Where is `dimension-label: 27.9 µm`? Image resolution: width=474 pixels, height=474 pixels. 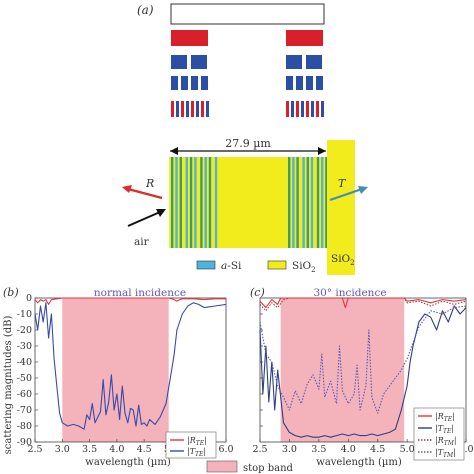 dimension-label: 27.9 µm is located at coordinates (248, 143).